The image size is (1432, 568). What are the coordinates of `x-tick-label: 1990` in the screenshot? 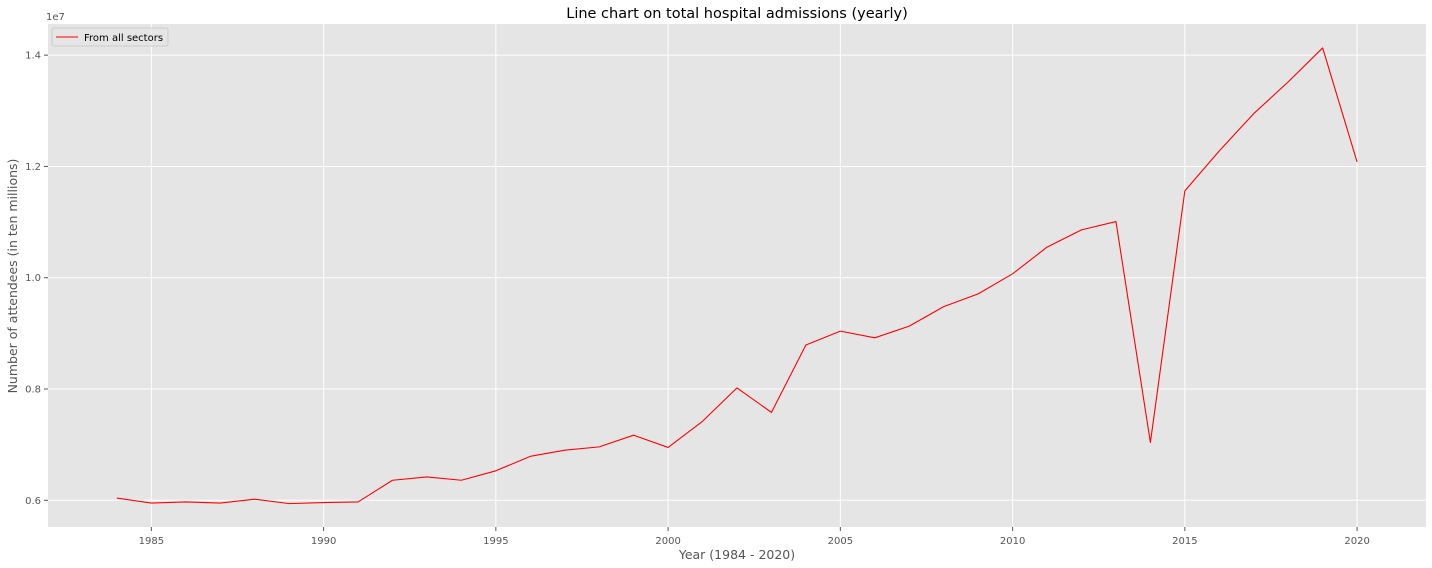 It's located at (323, 541).